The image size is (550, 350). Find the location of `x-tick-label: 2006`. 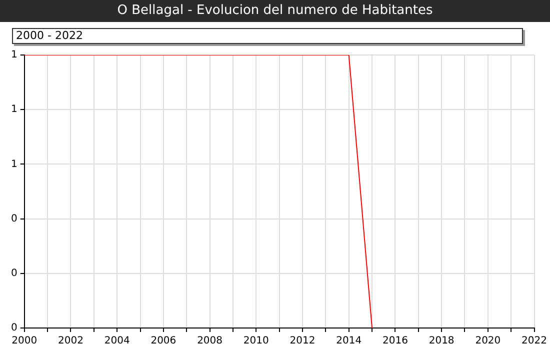

x-tick-label: 2006 is located at coordinates (163, 341).